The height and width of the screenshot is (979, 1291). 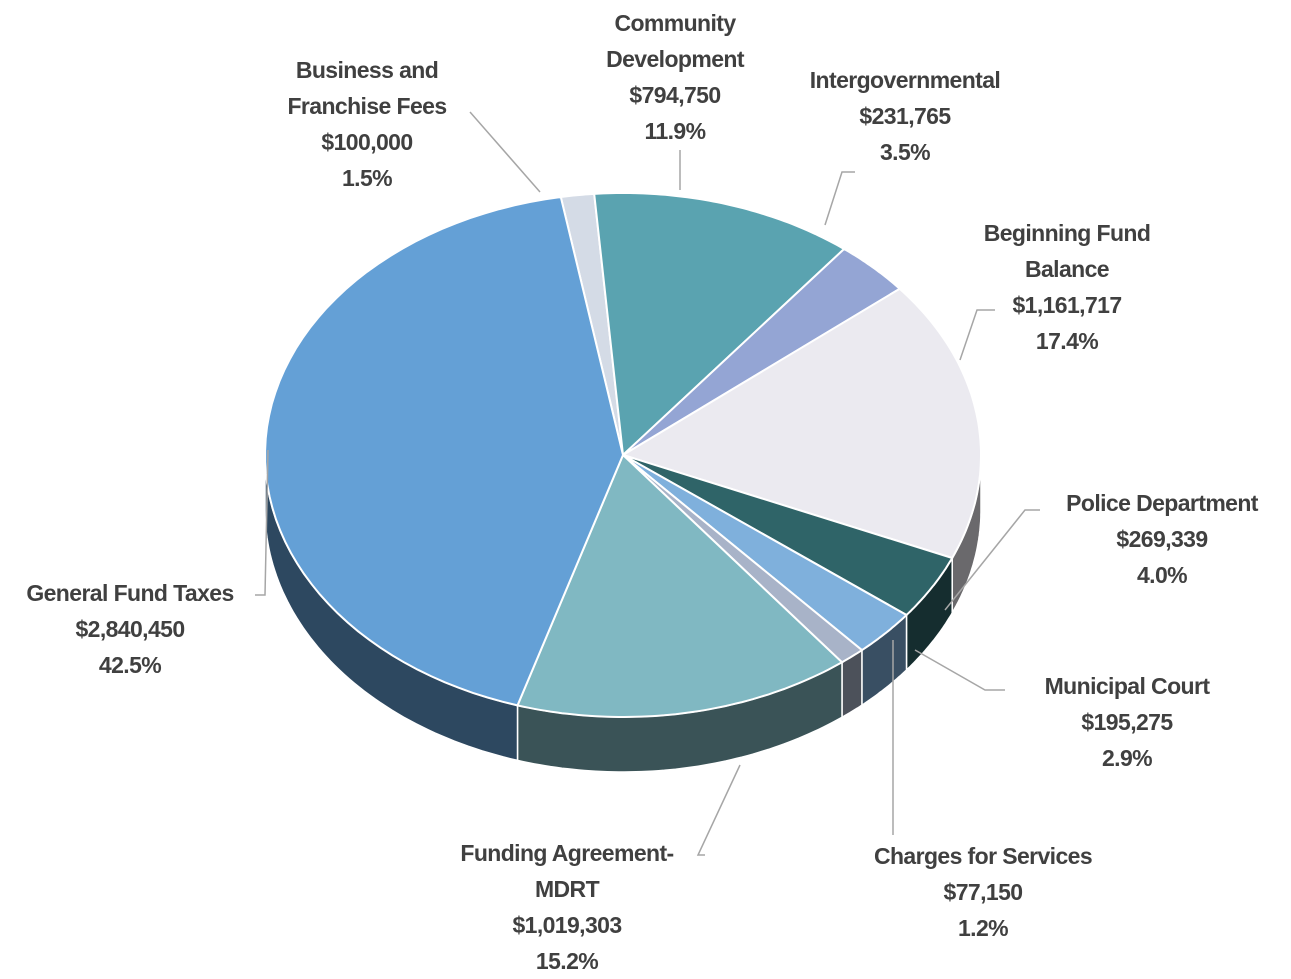 I want to click on amount-label: $231,765, so click(x=905, y=116).